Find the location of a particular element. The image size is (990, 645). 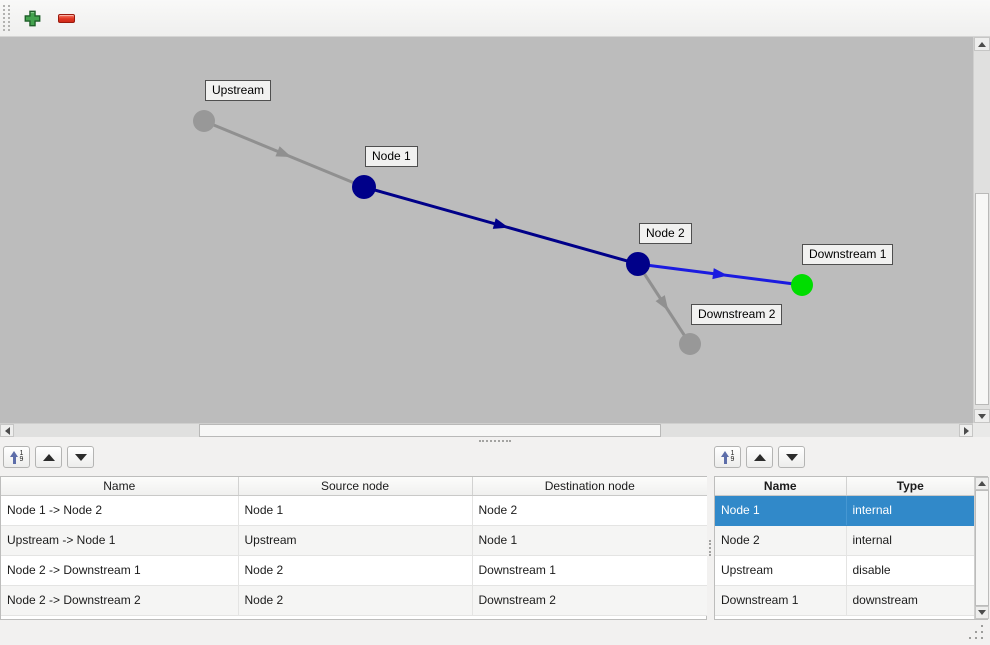

horizontal-splitter is located at coordinates (495, 441).